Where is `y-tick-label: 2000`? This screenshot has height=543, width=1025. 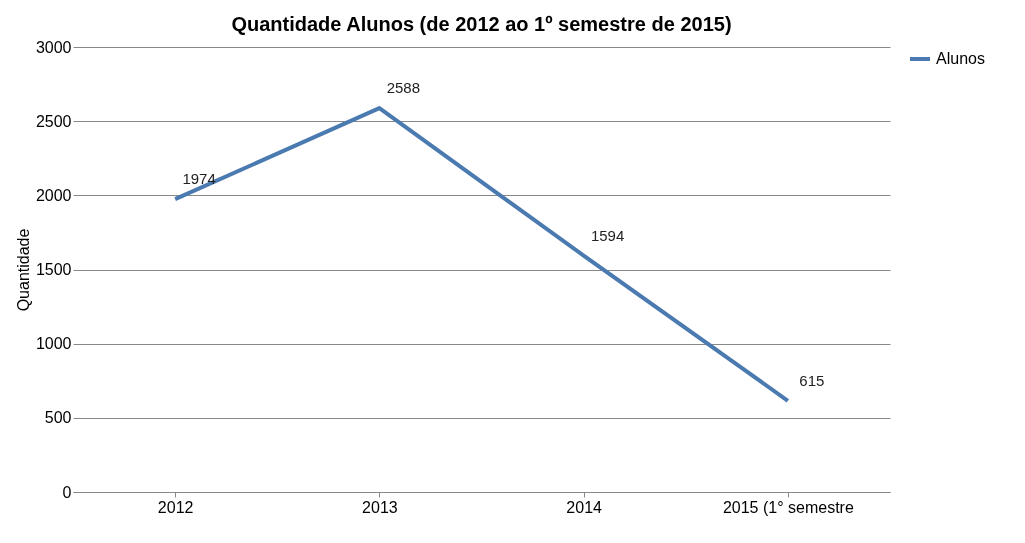 y-tick-label: 2000 is located at coordinates (53, 195).